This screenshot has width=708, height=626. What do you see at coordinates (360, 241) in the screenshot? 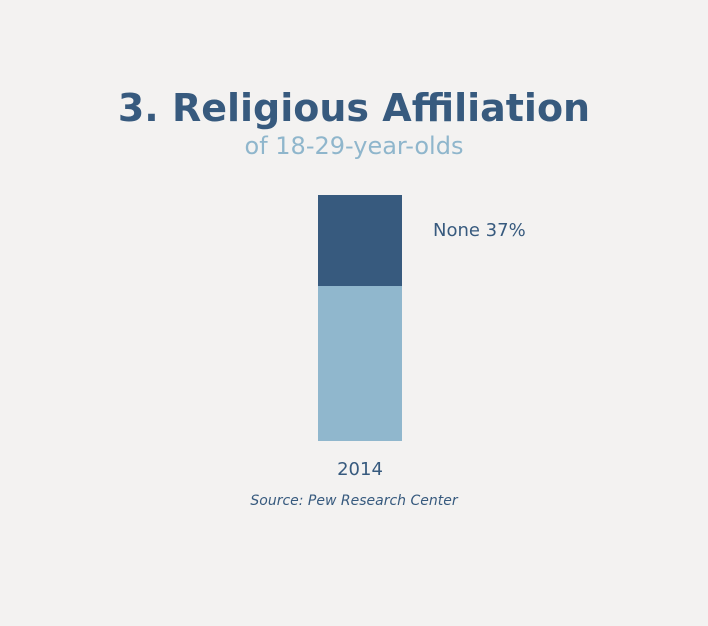
I see `bar-segment-none` at bounding box center [360, 241].